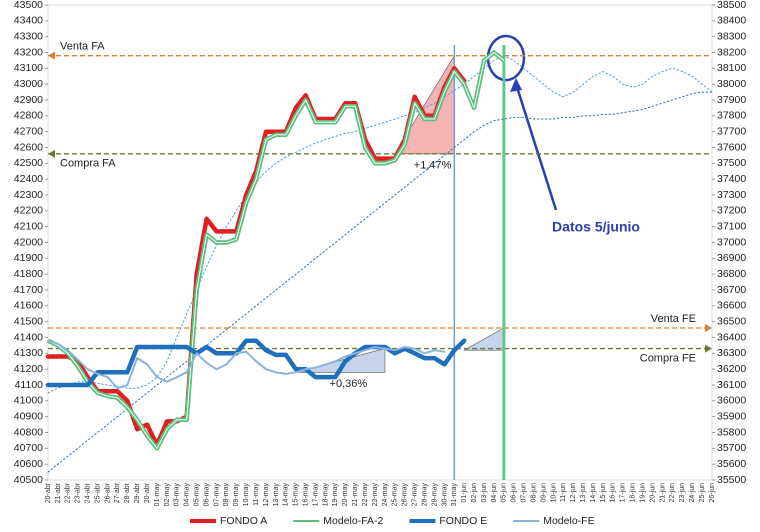 The height and width of the screenshot is (532, 760). Describe the element at coordinates (731, 211) in the screenshot. I see `y2-tick-label: 37200` at that location.